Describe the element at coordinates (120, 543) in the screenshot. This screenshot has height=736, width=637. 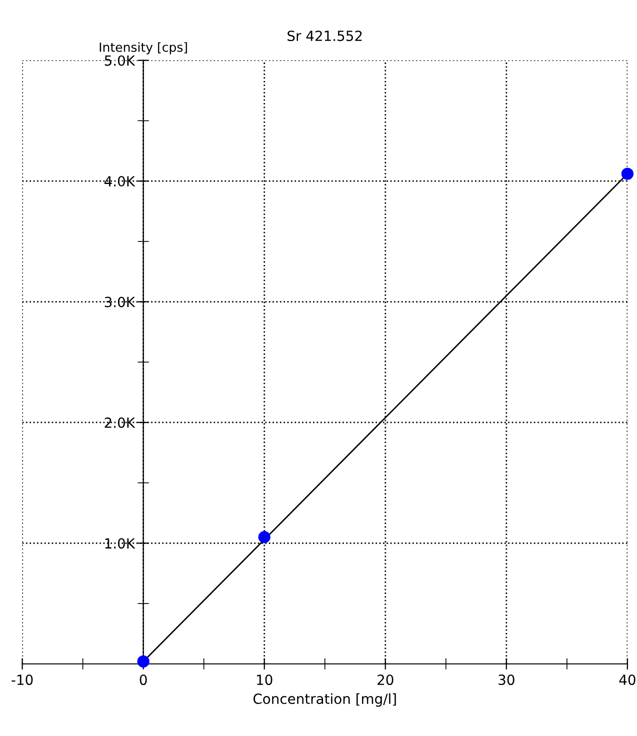
I see `y-tick-label: 1.0K` at that location.